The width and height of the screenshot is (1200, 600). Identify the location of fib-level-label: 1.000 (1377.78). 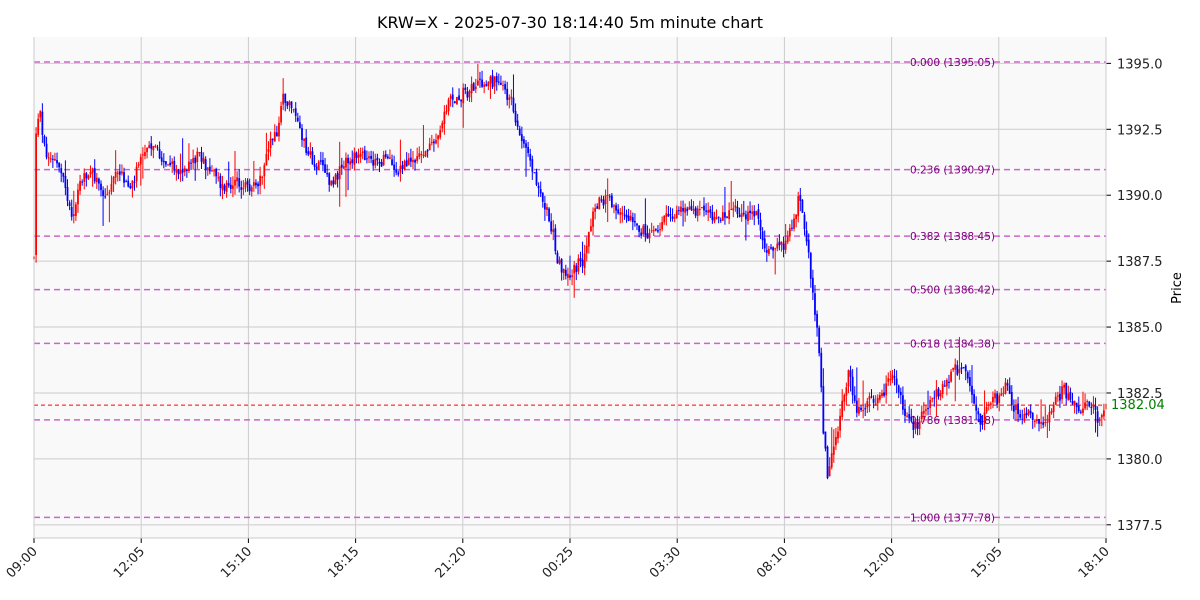
(952, 518).